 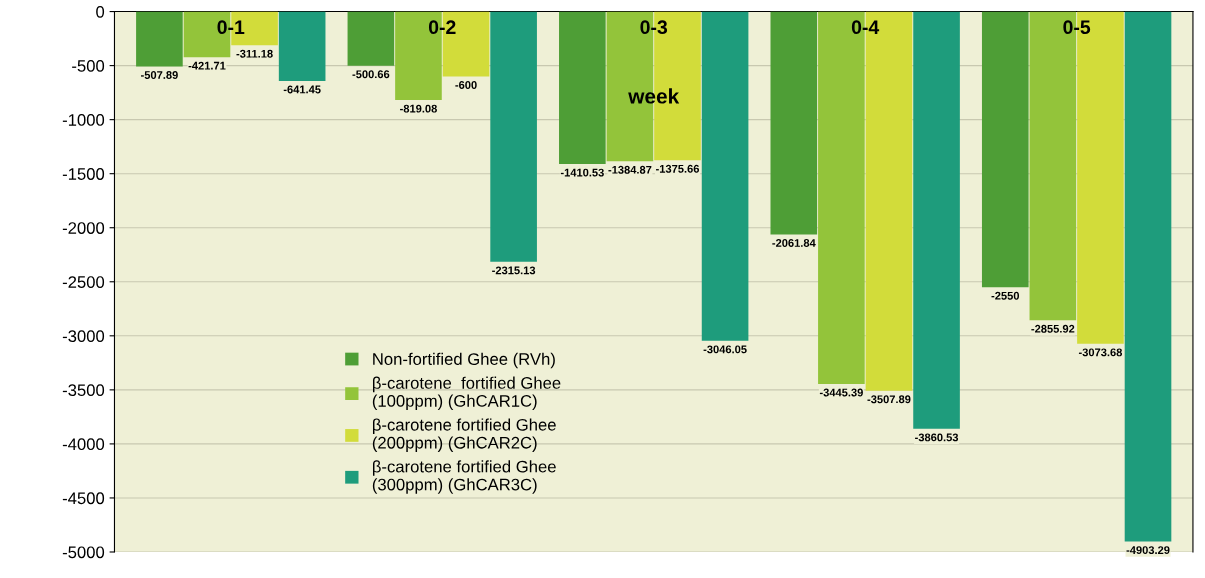 What do you see at coordinates (464, 477) in the screenshot?
I see `legend-label: β-carotene fortified Ghee (300ppm) (GhCAR3C)` at bounding box center [464, 477].